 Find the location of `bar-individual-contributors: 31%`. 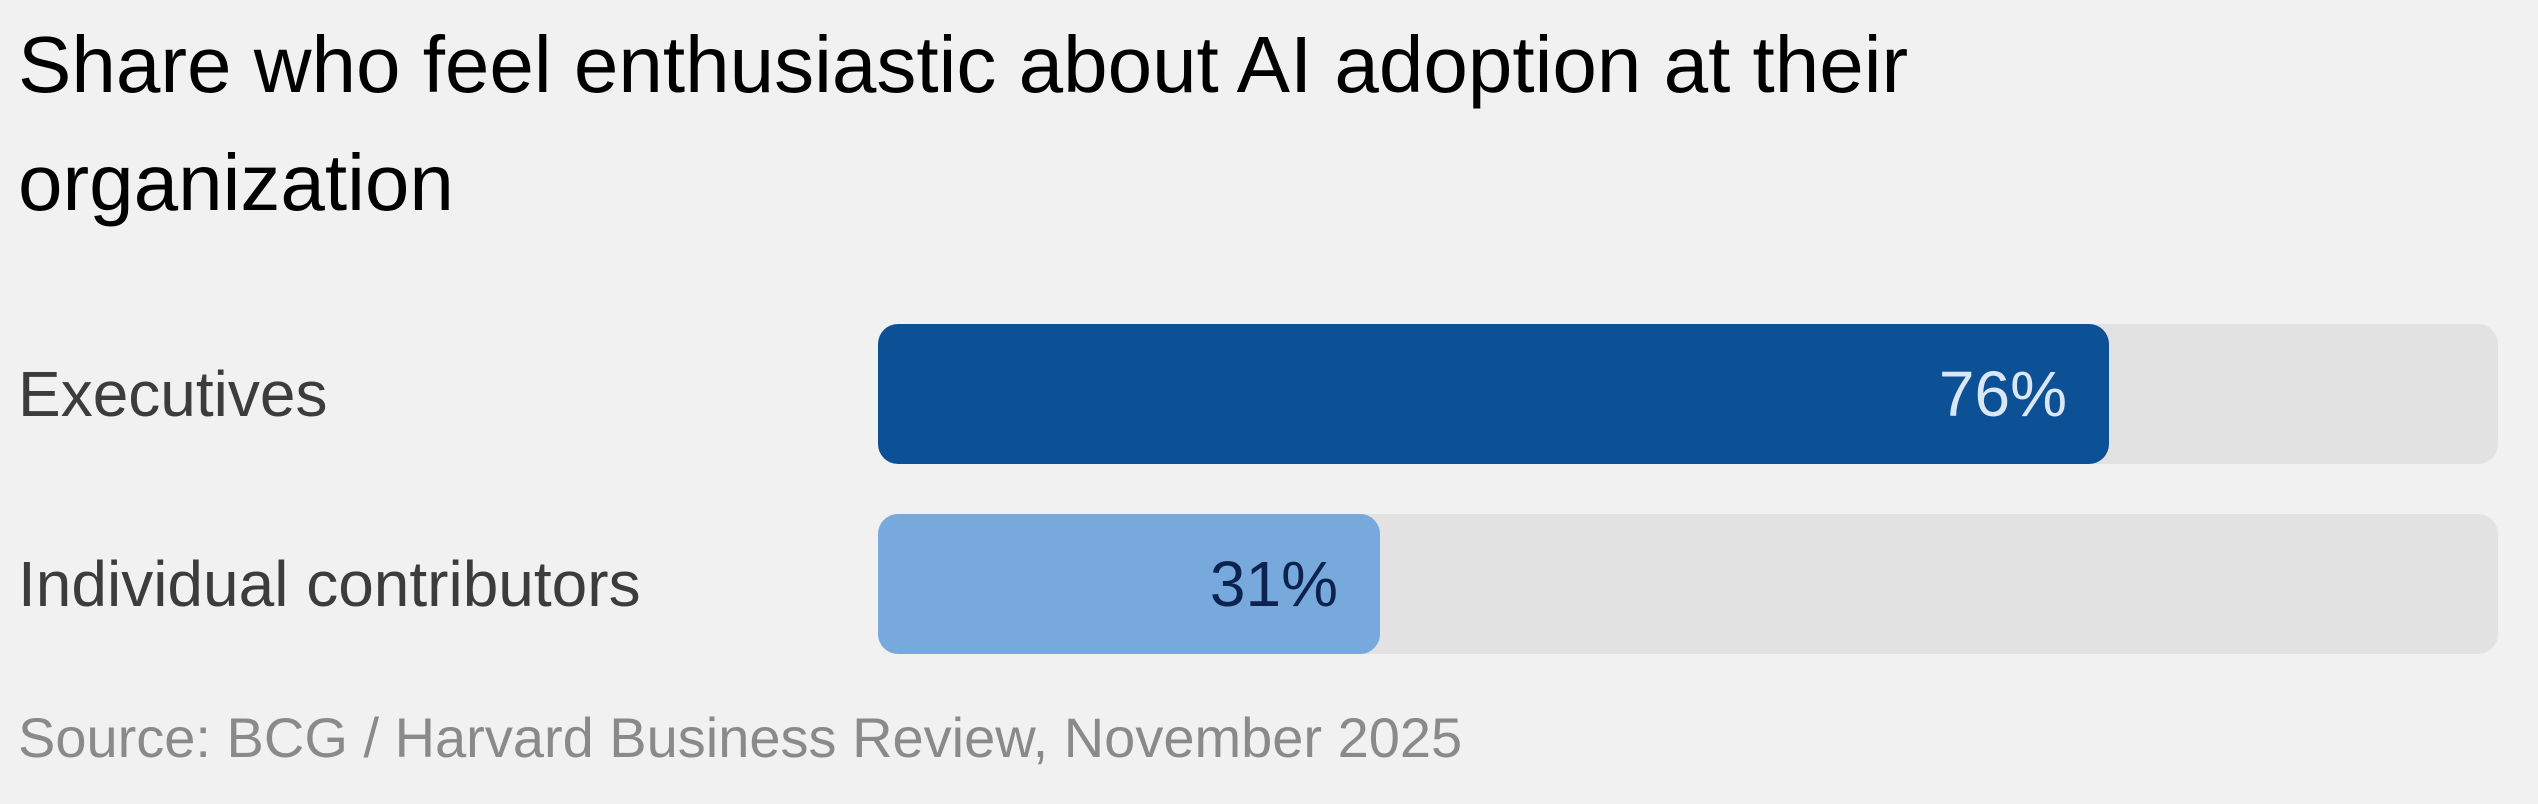

bar-individual-contributors: 31% is located at coordinates (1129, 584).